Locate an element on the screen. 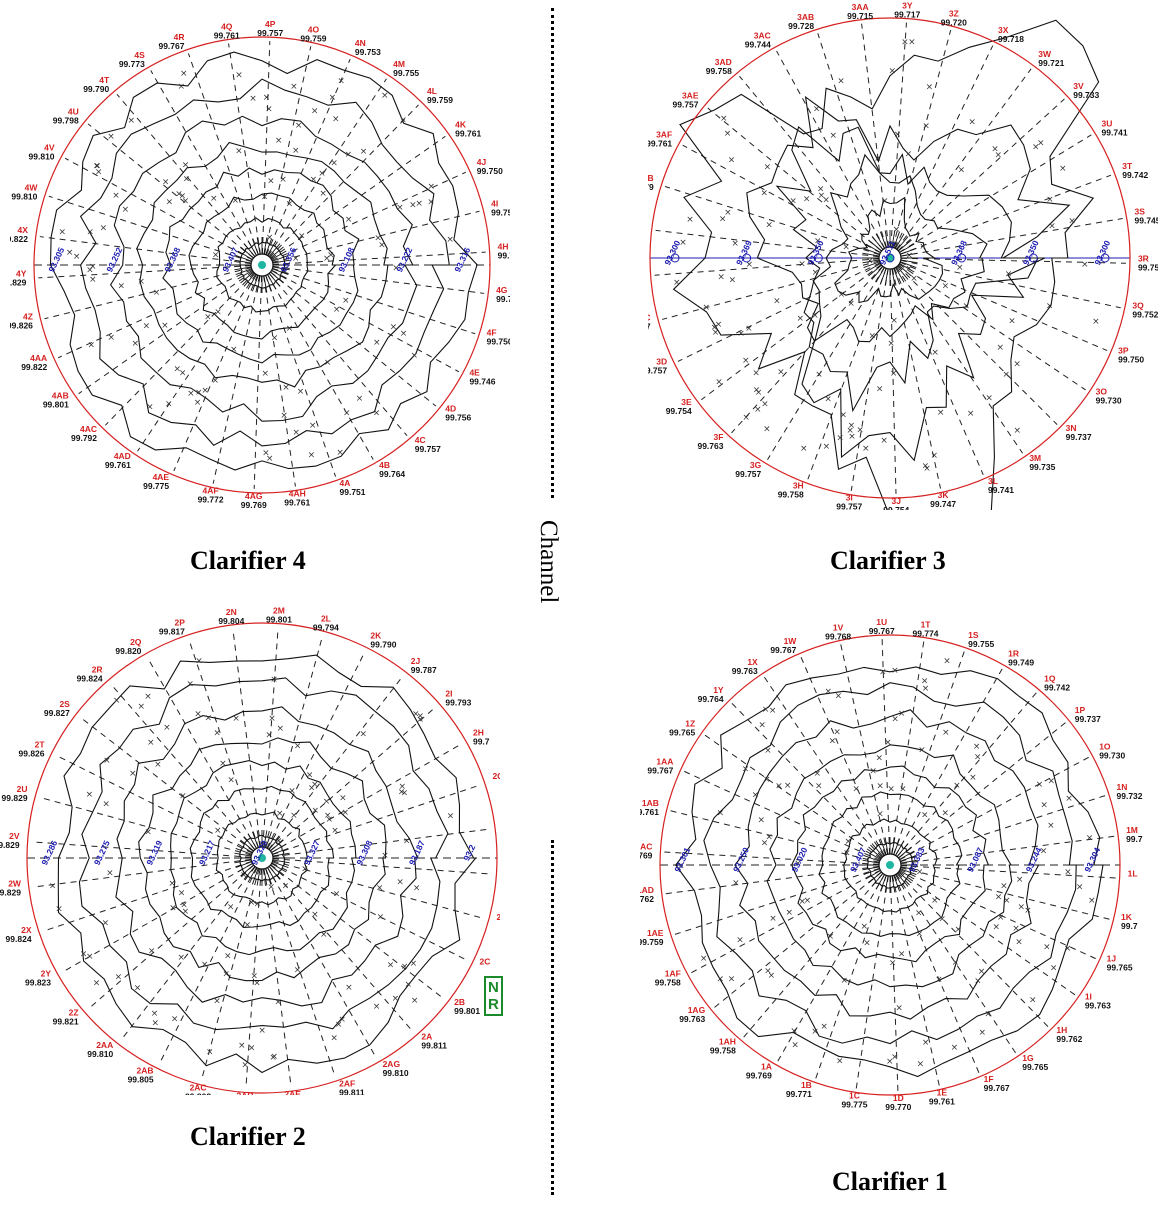 This screenshot has width=1158, height=1205. clarifier-1-caption: Clarifier 1 is located at coordinates (890, 1181).